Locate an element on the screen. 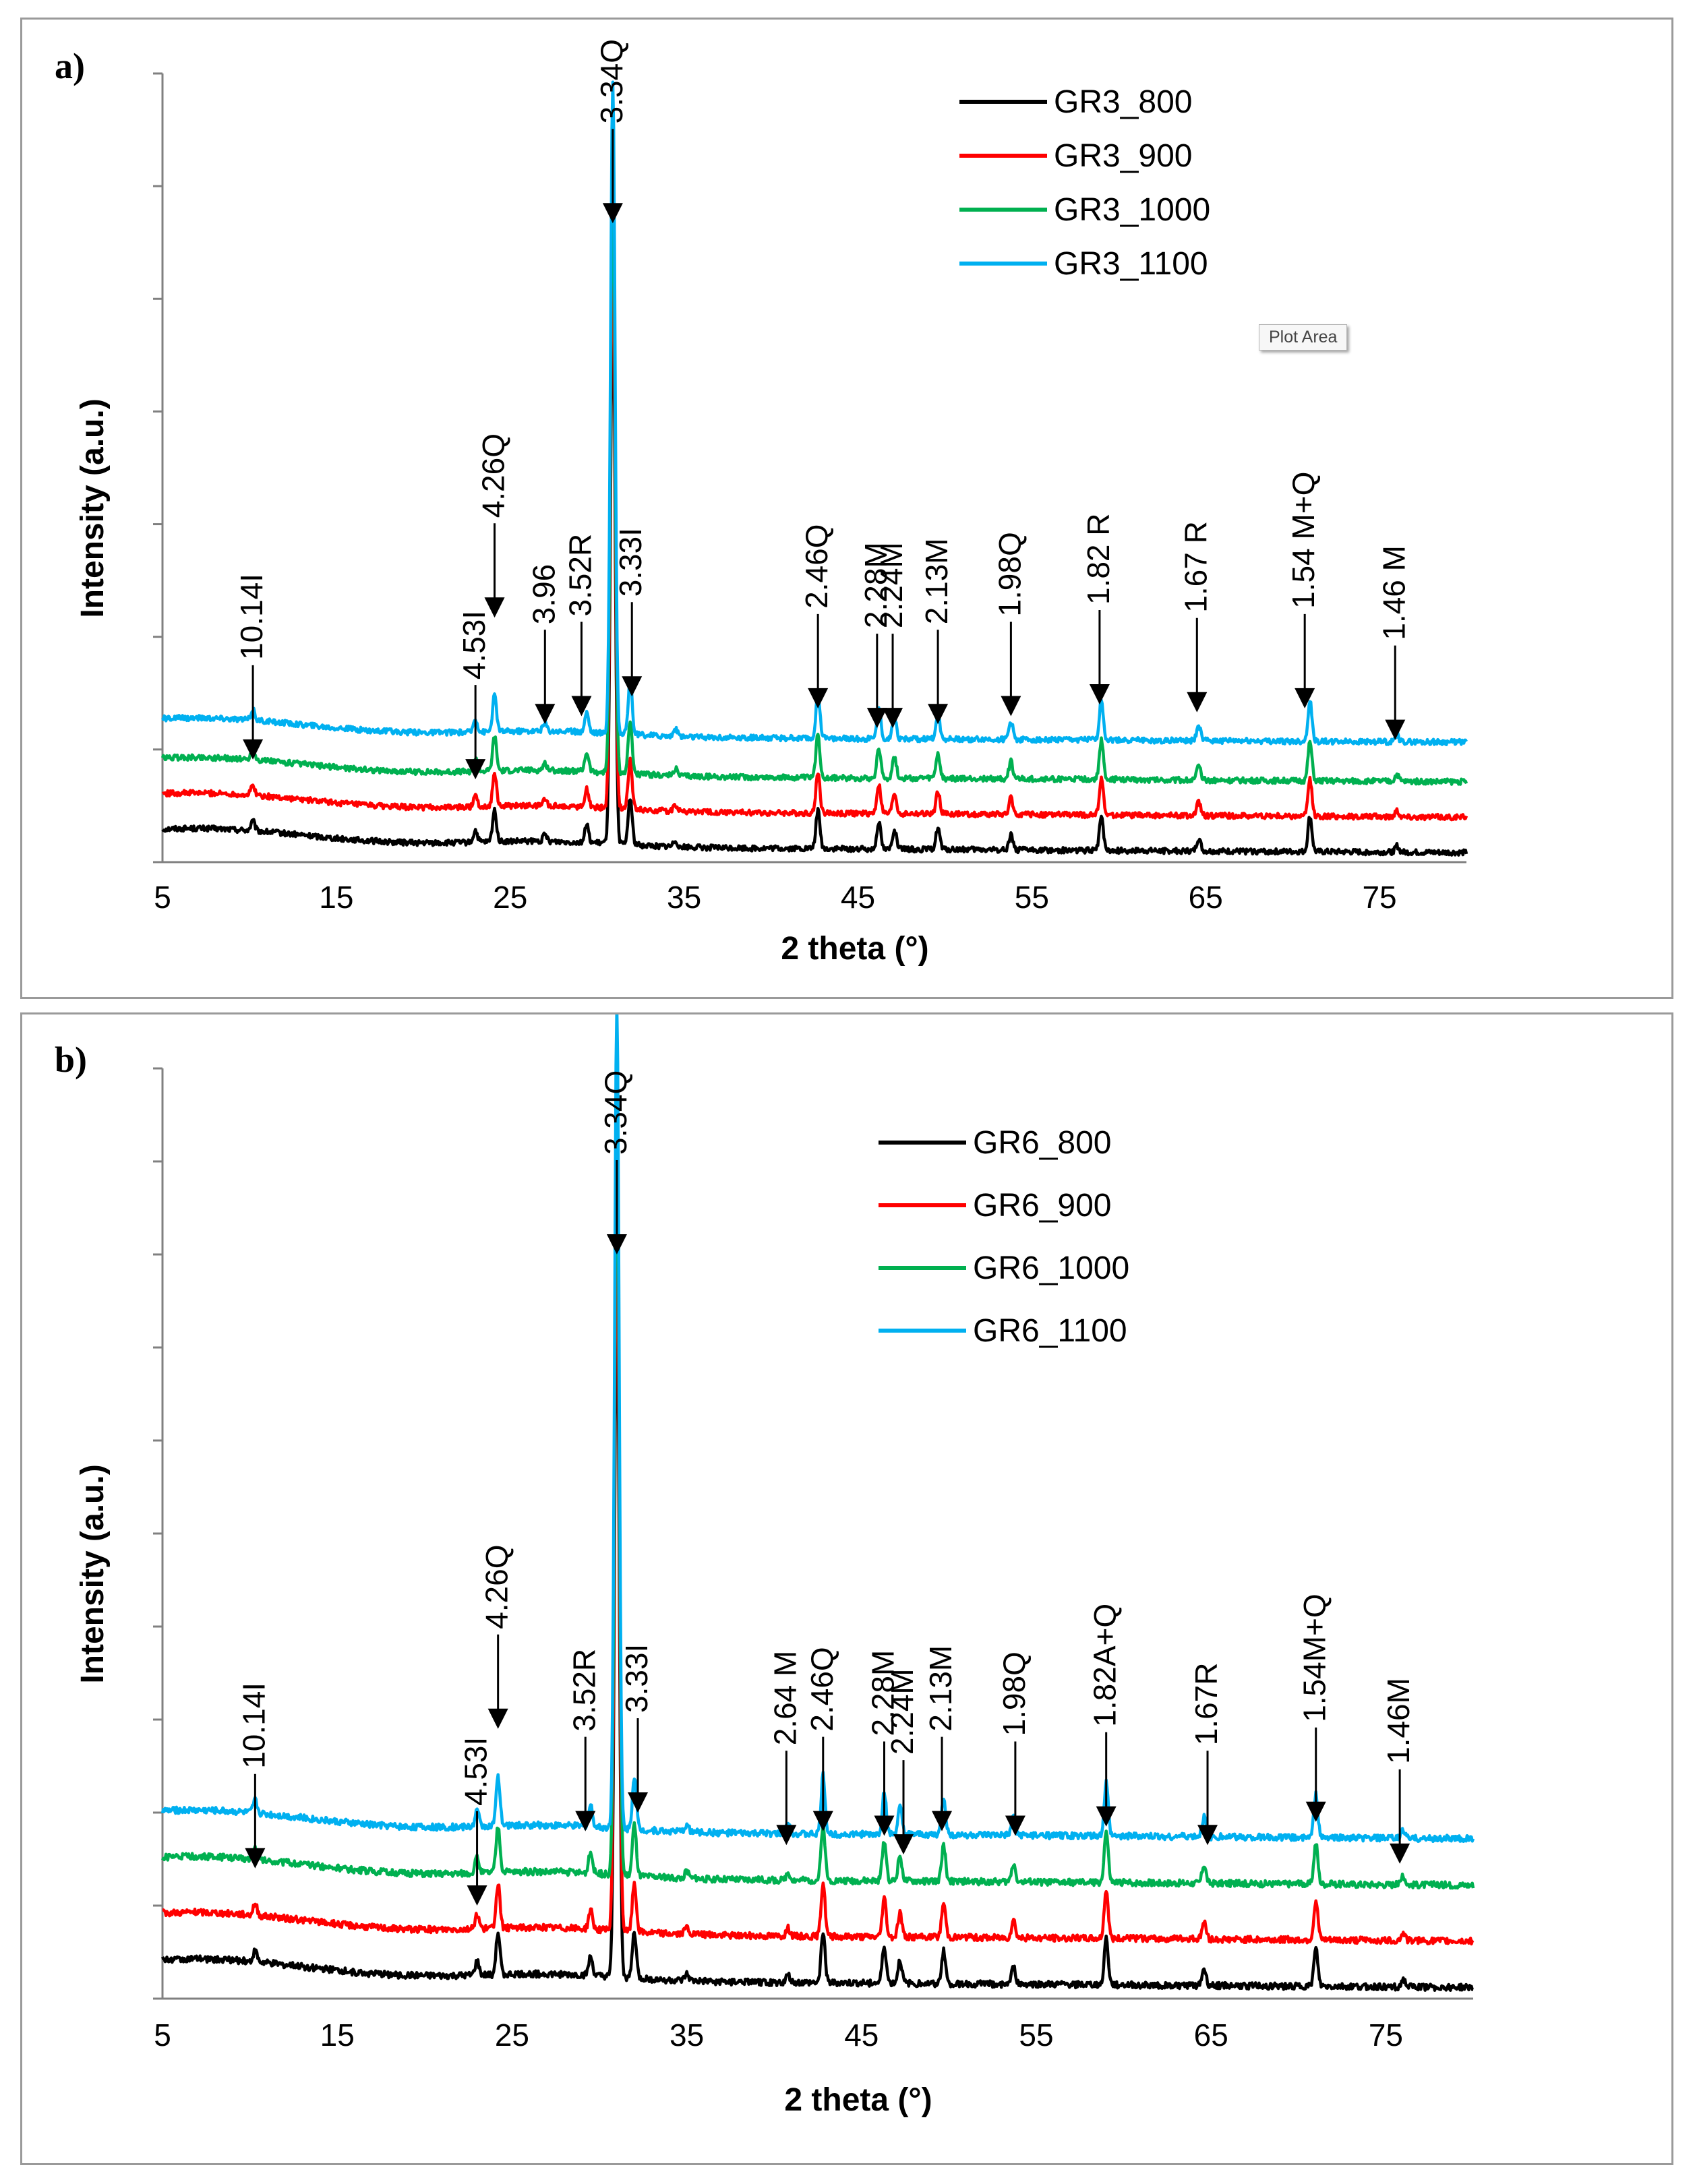  peak-annotation: 1.67R is located at coordinates (1206, 1704).